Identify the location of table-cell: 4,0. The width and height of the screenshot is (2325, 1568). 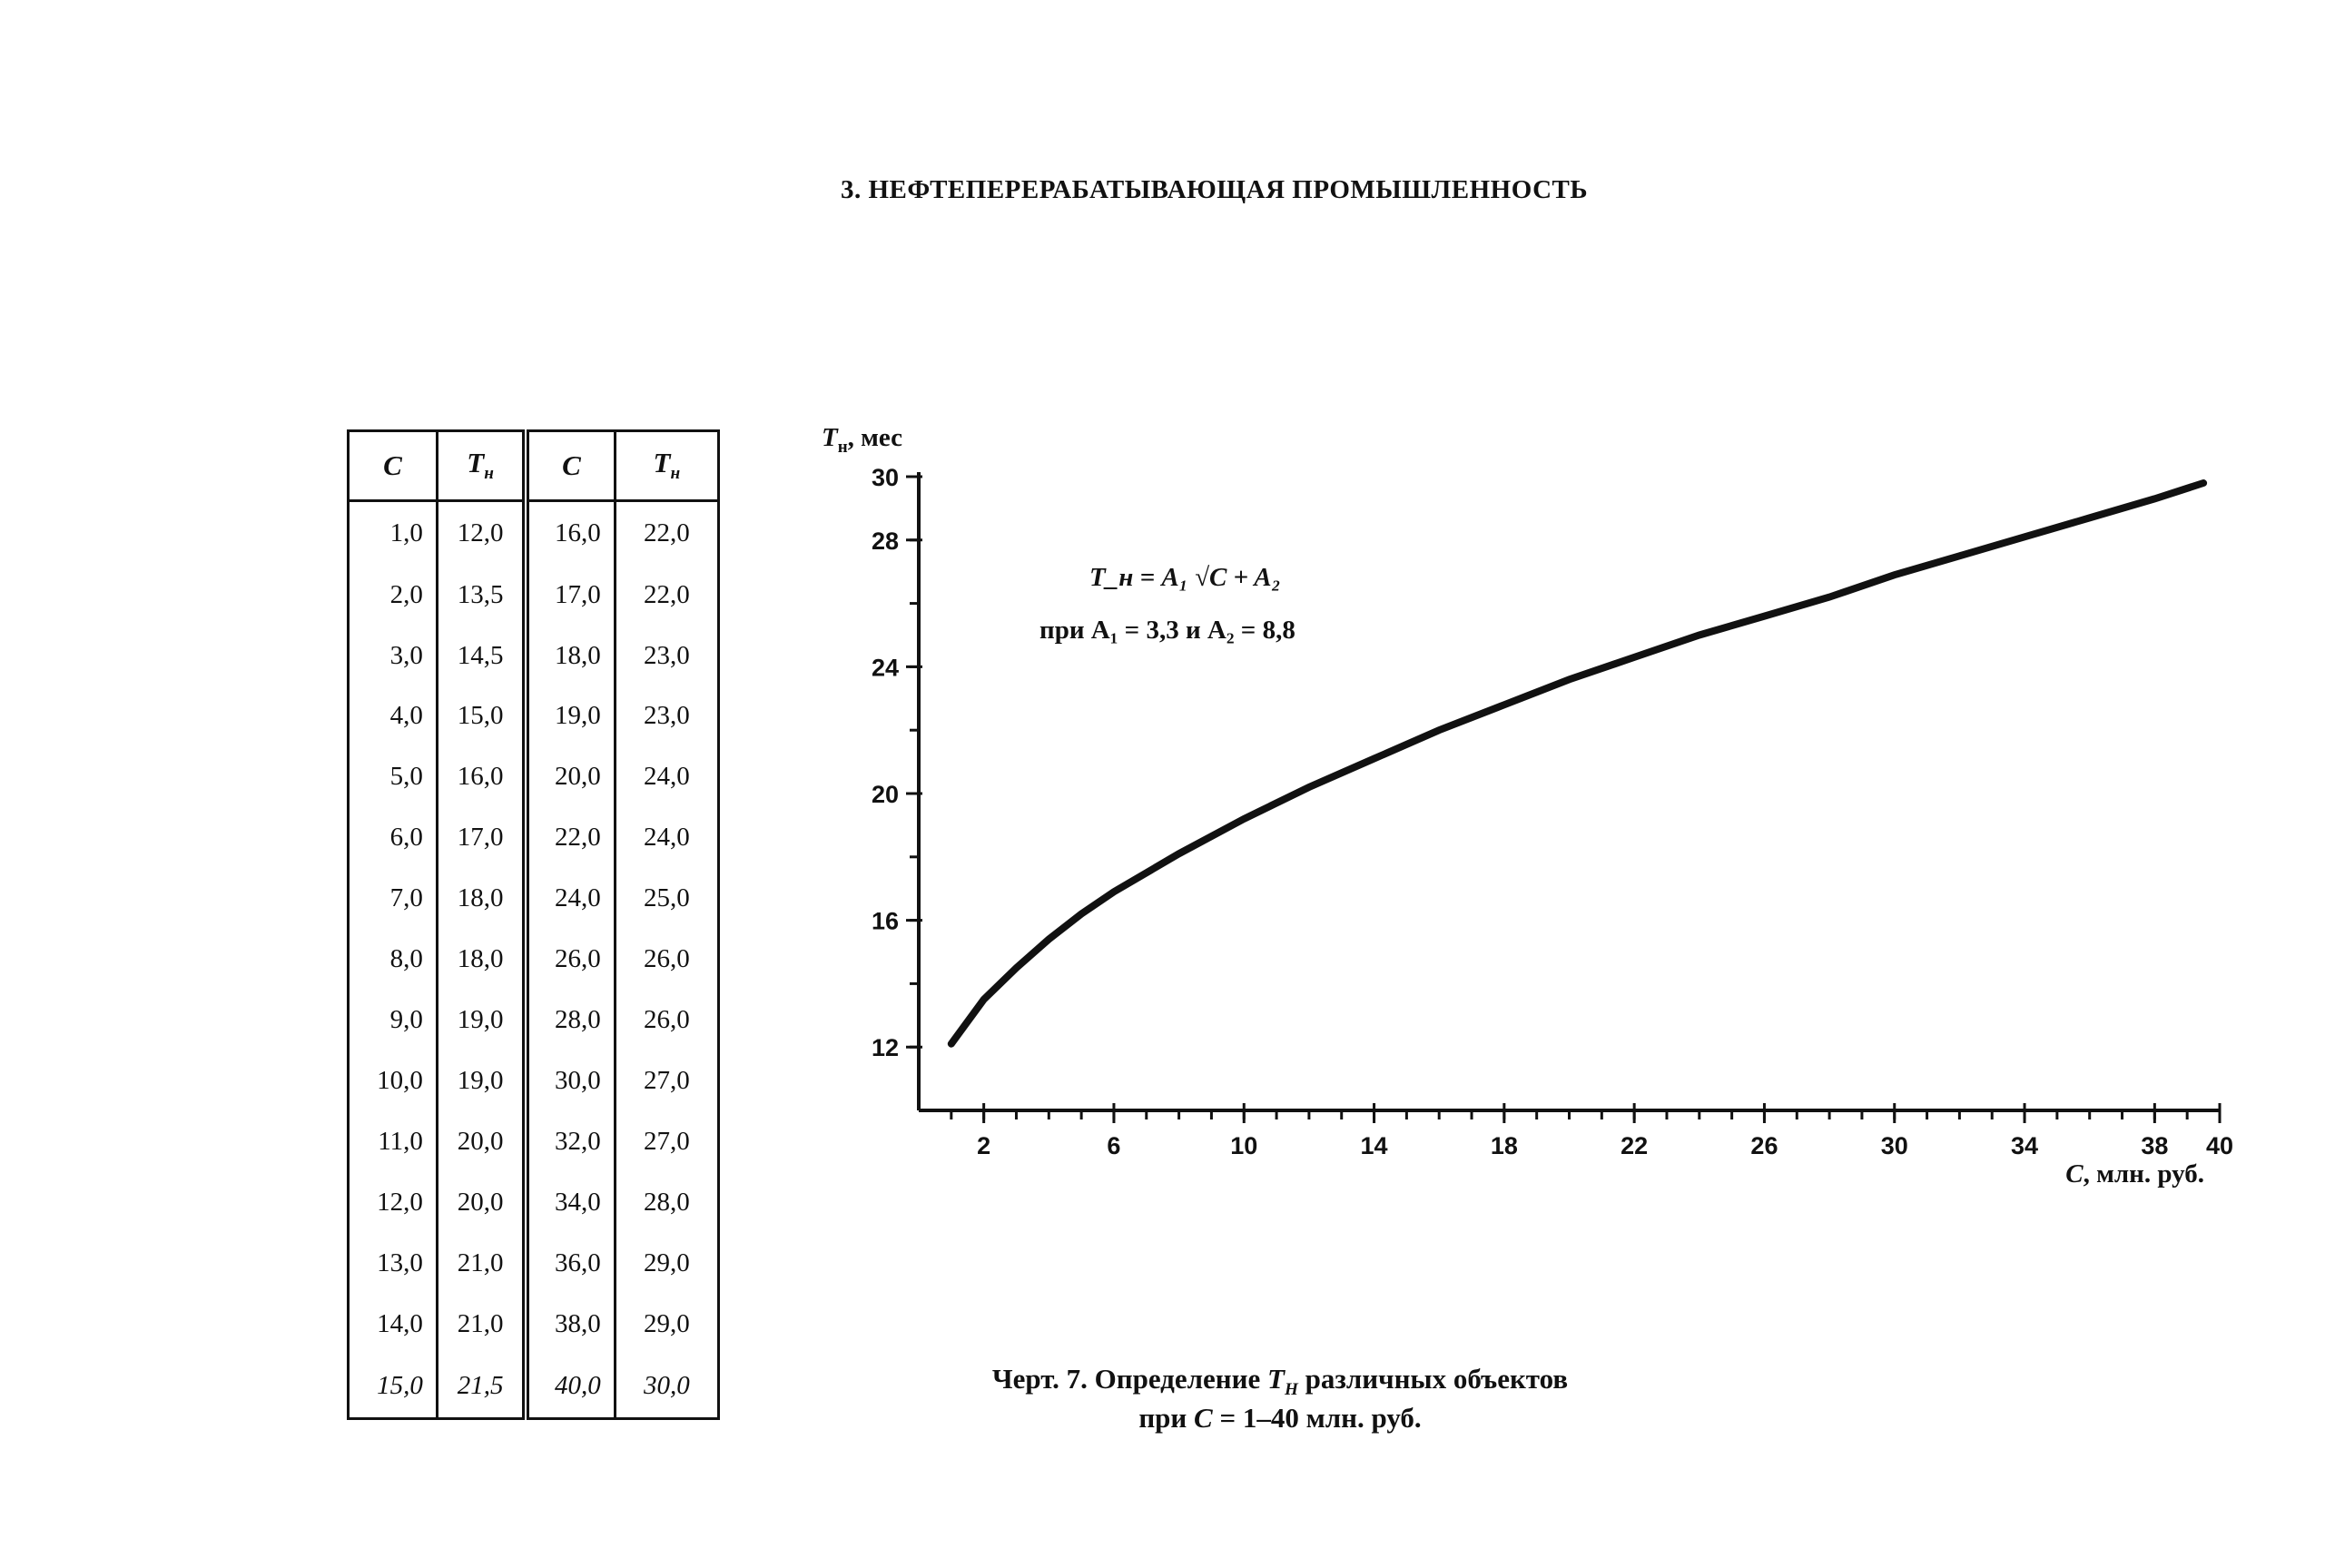
(393, 716).